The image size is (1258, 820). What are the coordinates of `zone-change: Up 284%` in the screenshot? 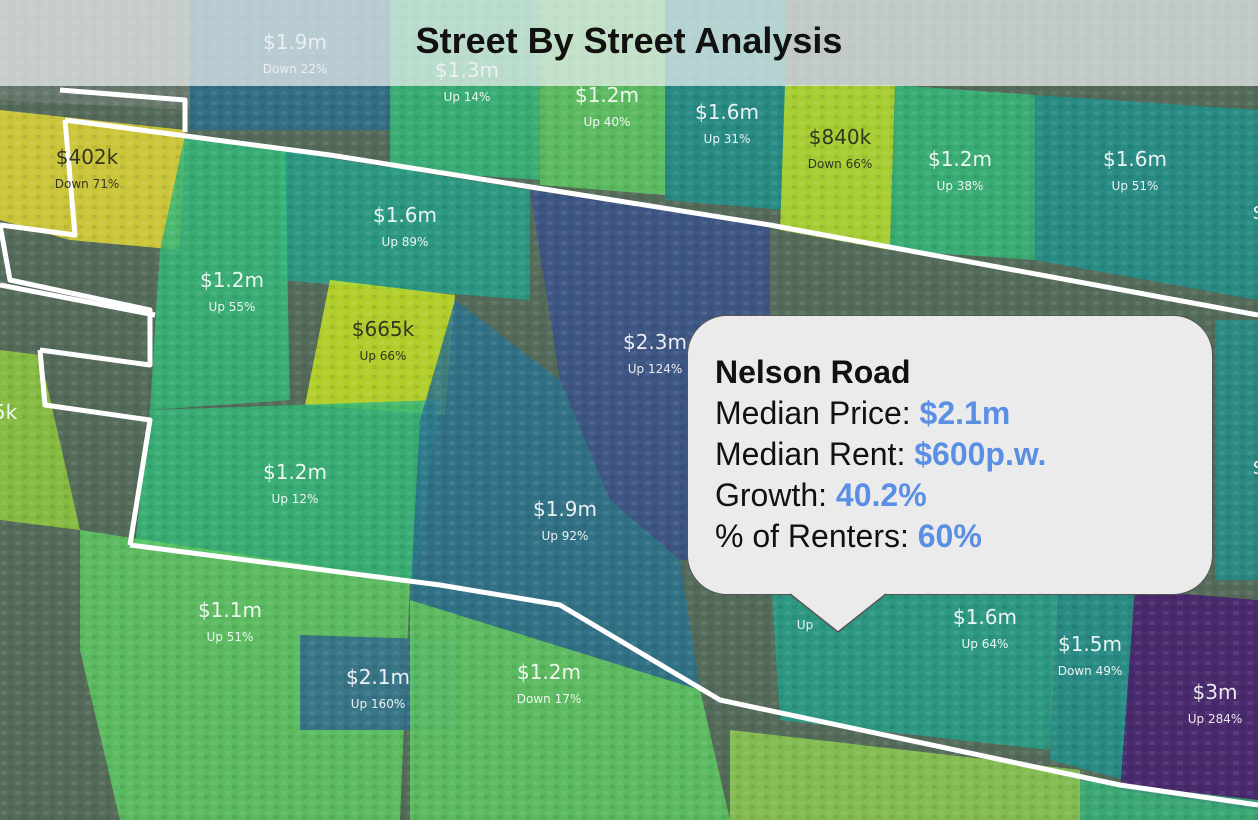 It's located at (1215, 719).